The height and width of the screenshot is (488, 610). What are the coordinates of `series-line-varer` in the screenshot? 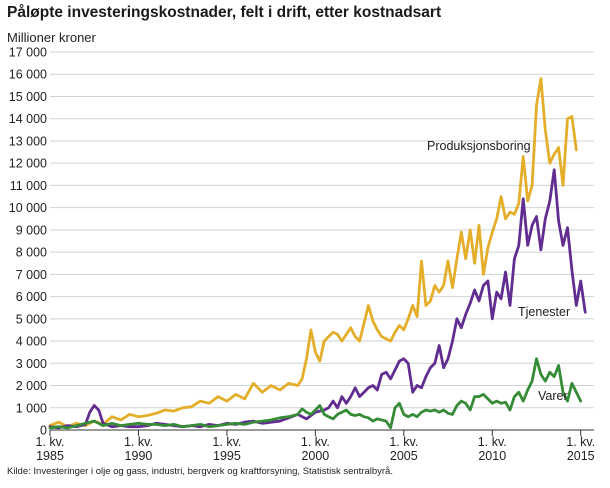 It's located at (315, 393).